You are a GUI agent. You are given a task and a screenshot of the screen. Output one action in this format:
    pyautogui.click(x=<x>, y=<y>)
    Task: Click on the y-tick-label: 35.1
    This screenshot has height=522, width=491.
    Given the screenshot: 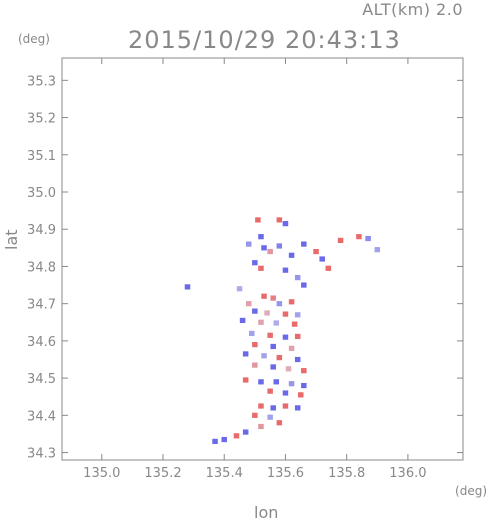 What is the action you would take?
    pyautogui.click(x=41, y=156)
    